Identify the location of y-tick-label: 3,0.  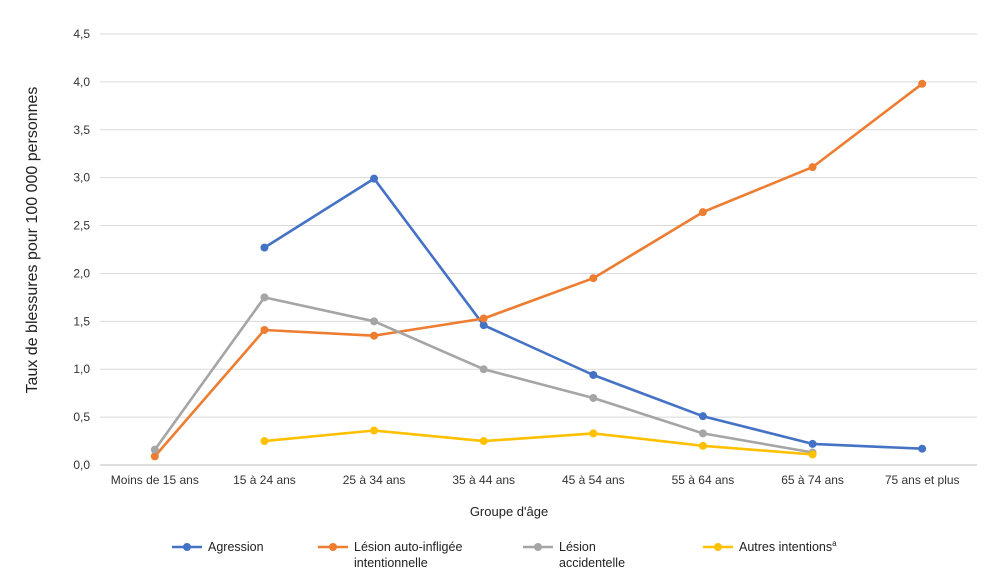
(81, 178).